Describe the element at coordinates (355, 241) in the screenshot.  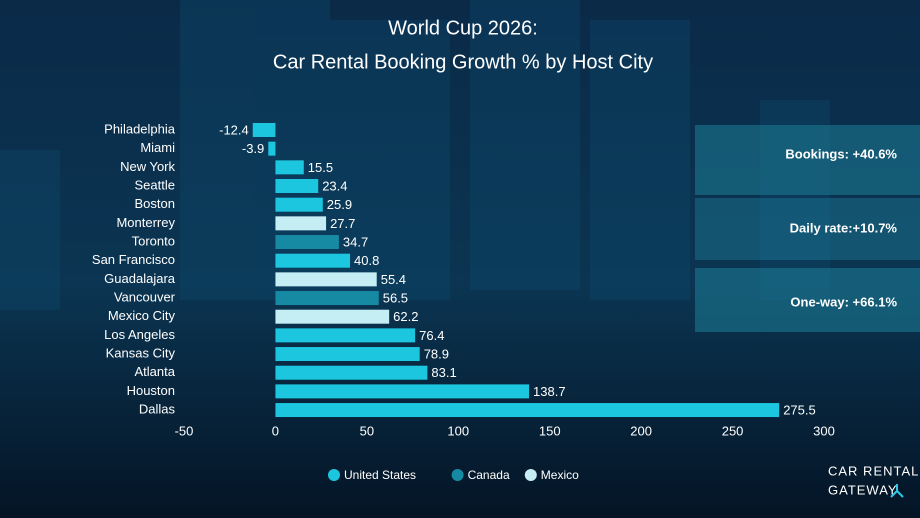
I see `data-label: 34.7` at that location.